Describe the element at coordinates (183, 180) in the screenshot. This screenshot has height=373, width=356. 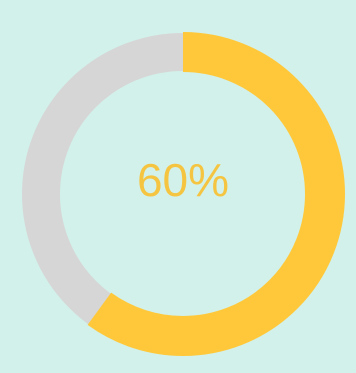
I see `progress-percentage-label: 60%` at that location.